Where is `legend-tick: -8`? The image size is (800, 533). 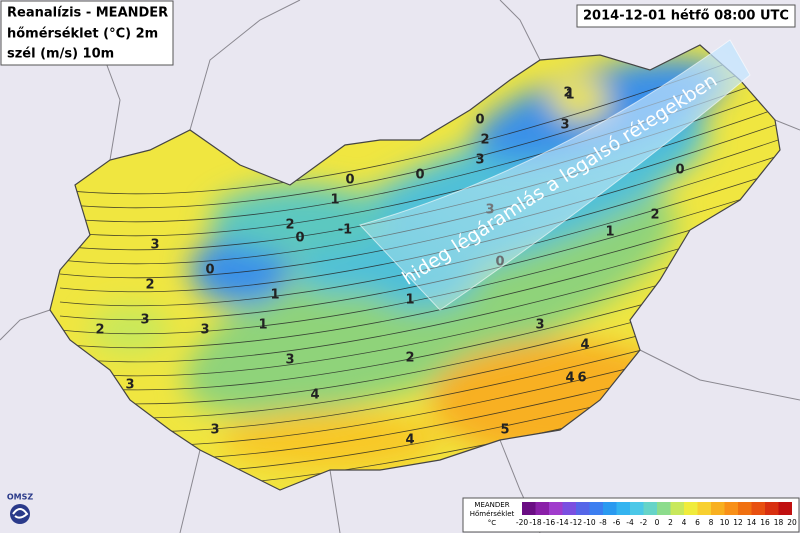 legend-tick: -8 is located at coordinates (603, 522).